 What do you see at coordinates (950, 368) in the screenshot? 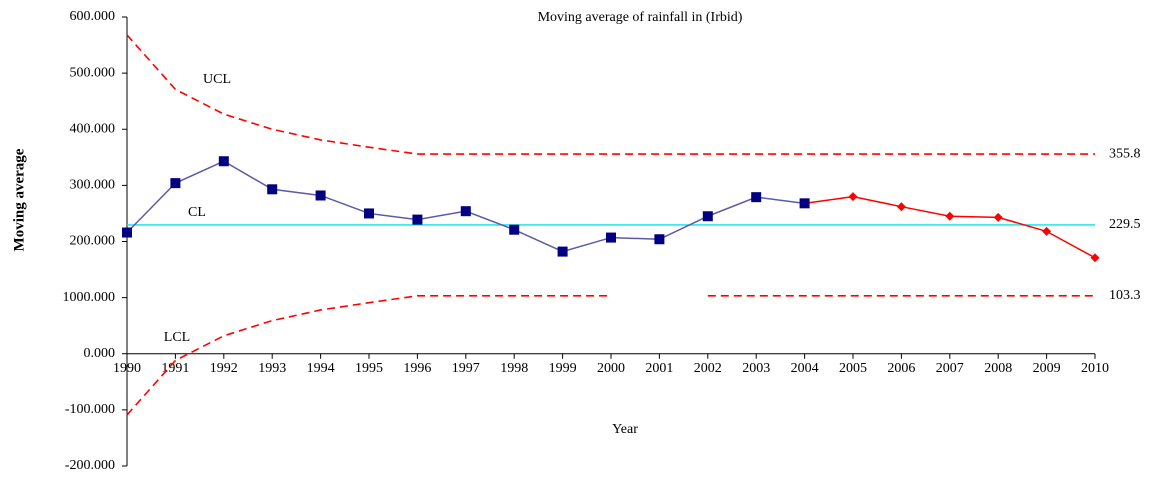
I see `x-tick-label: 2007` at bounding box center [950, 368].